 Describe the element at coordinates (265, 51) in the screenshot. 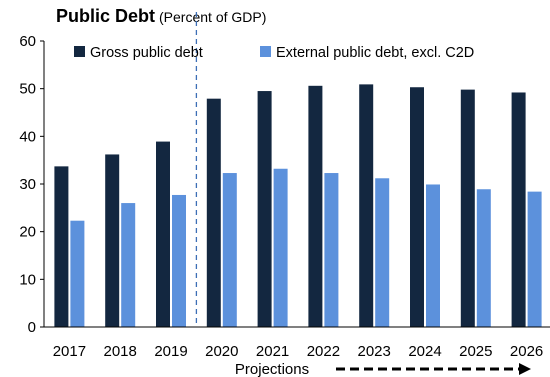

I see `legend-swatch-external` at that location.